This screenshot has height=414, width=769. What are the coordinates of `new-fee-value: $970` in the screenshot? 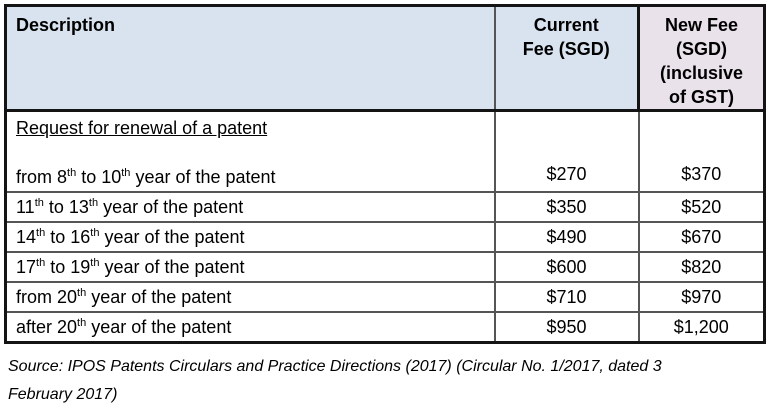 It's located at (701, 297).